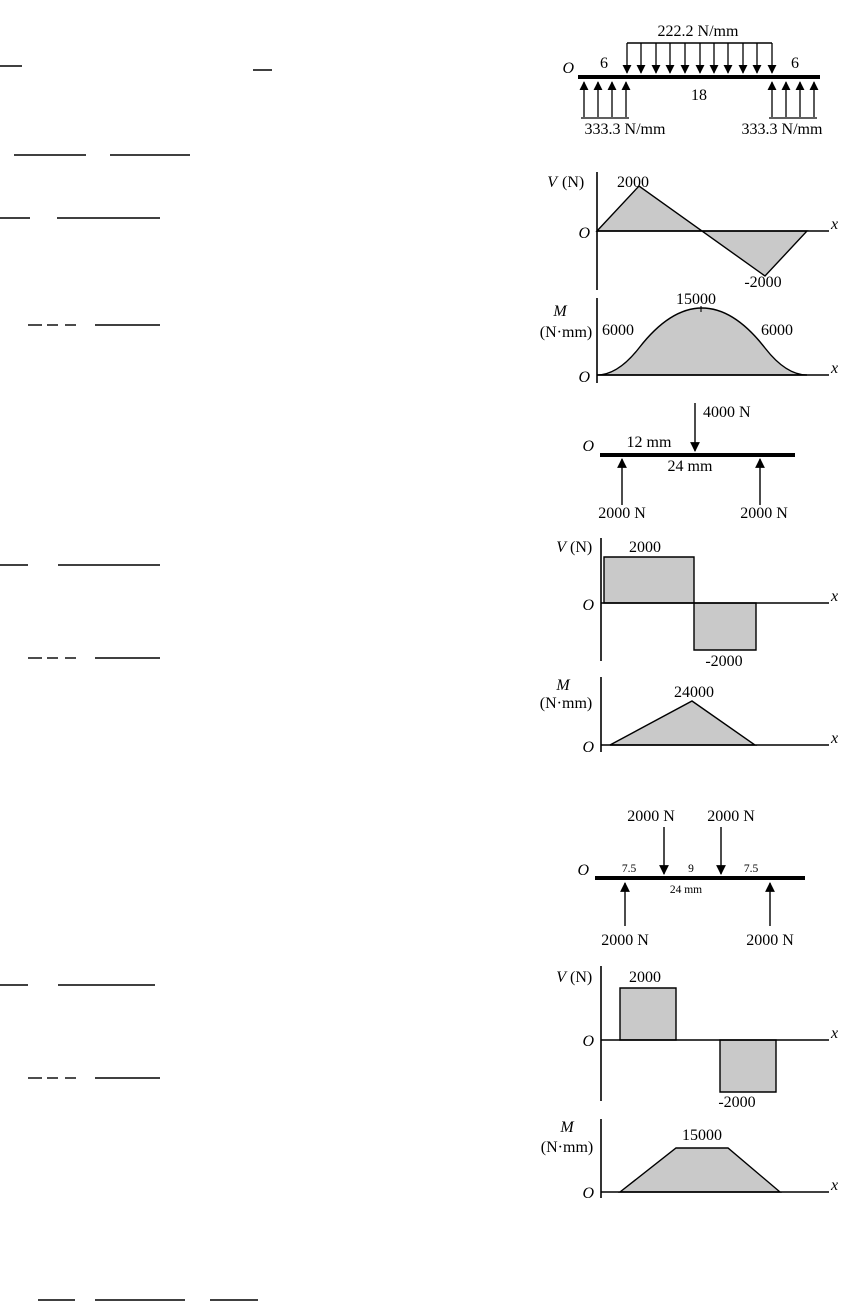 Image resolution: width=847 pixels, height=1306 pixels. What do you see at coordinates (727, 412) in the screenshot?
I see `beam2-load-label: 4000 N` at bounding box center [727, 412].